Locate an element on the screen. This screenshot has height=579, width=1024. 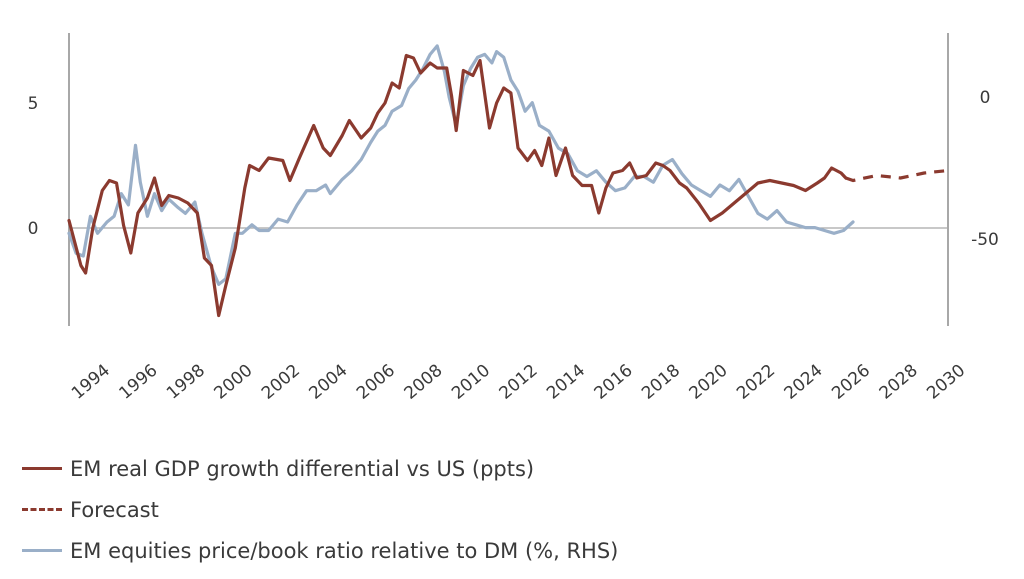
x-tick-label: 2028 is located at coordinates (899, 382).